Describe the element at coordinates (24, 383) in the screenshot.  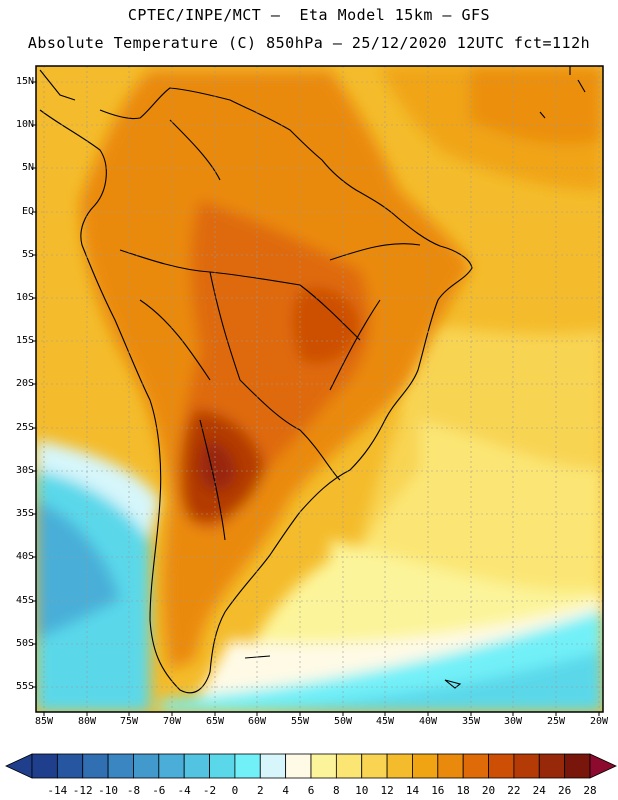
I see `lat-label: 20S` at that location.